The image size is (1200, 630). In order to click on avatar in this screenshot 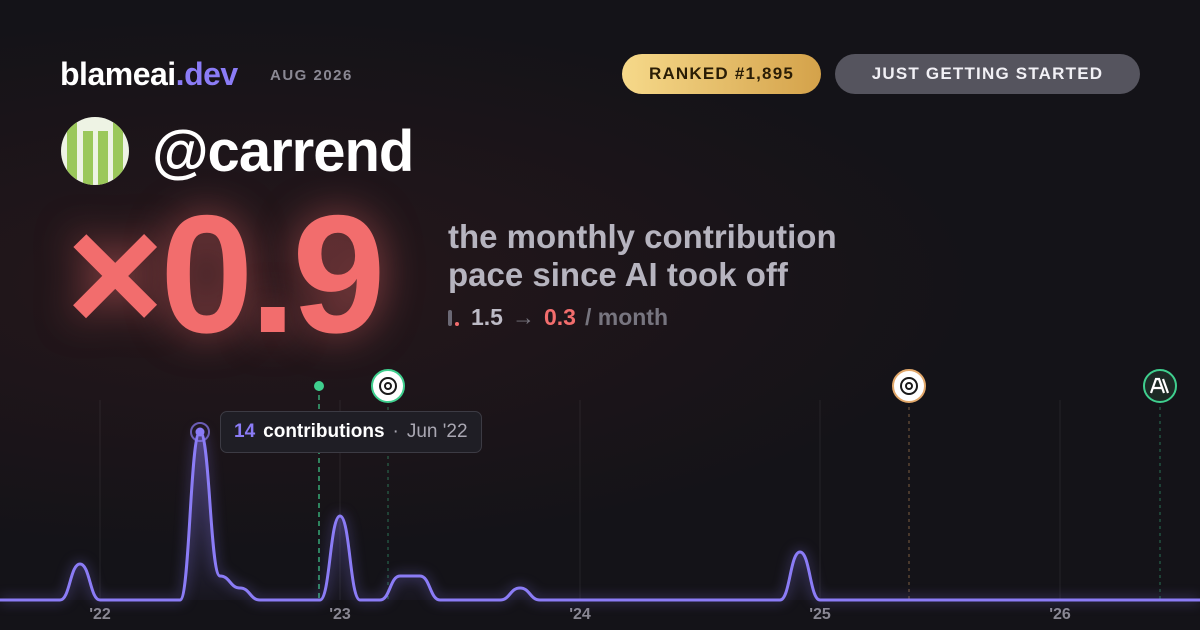, I will do `click(95, 151)`.